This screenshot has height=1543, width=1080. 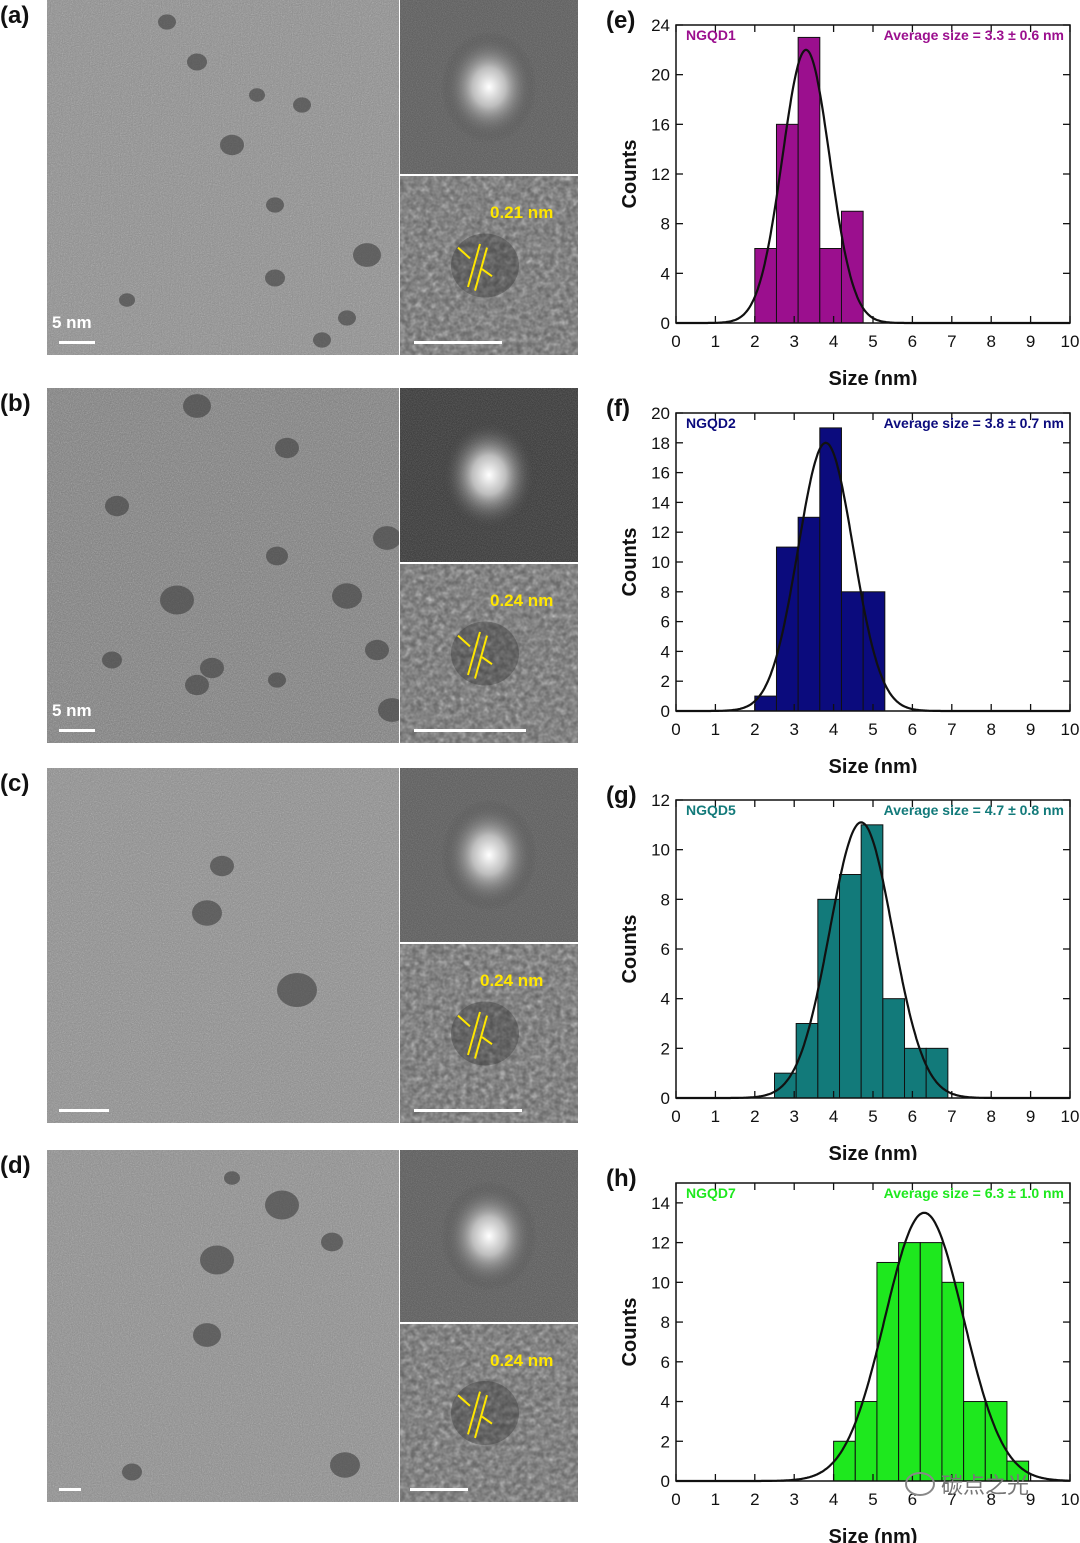 What do you see at coordinates (618, 408) in the screenshot?
I see `panel-label: (f)` at bounding box center [618, 408].